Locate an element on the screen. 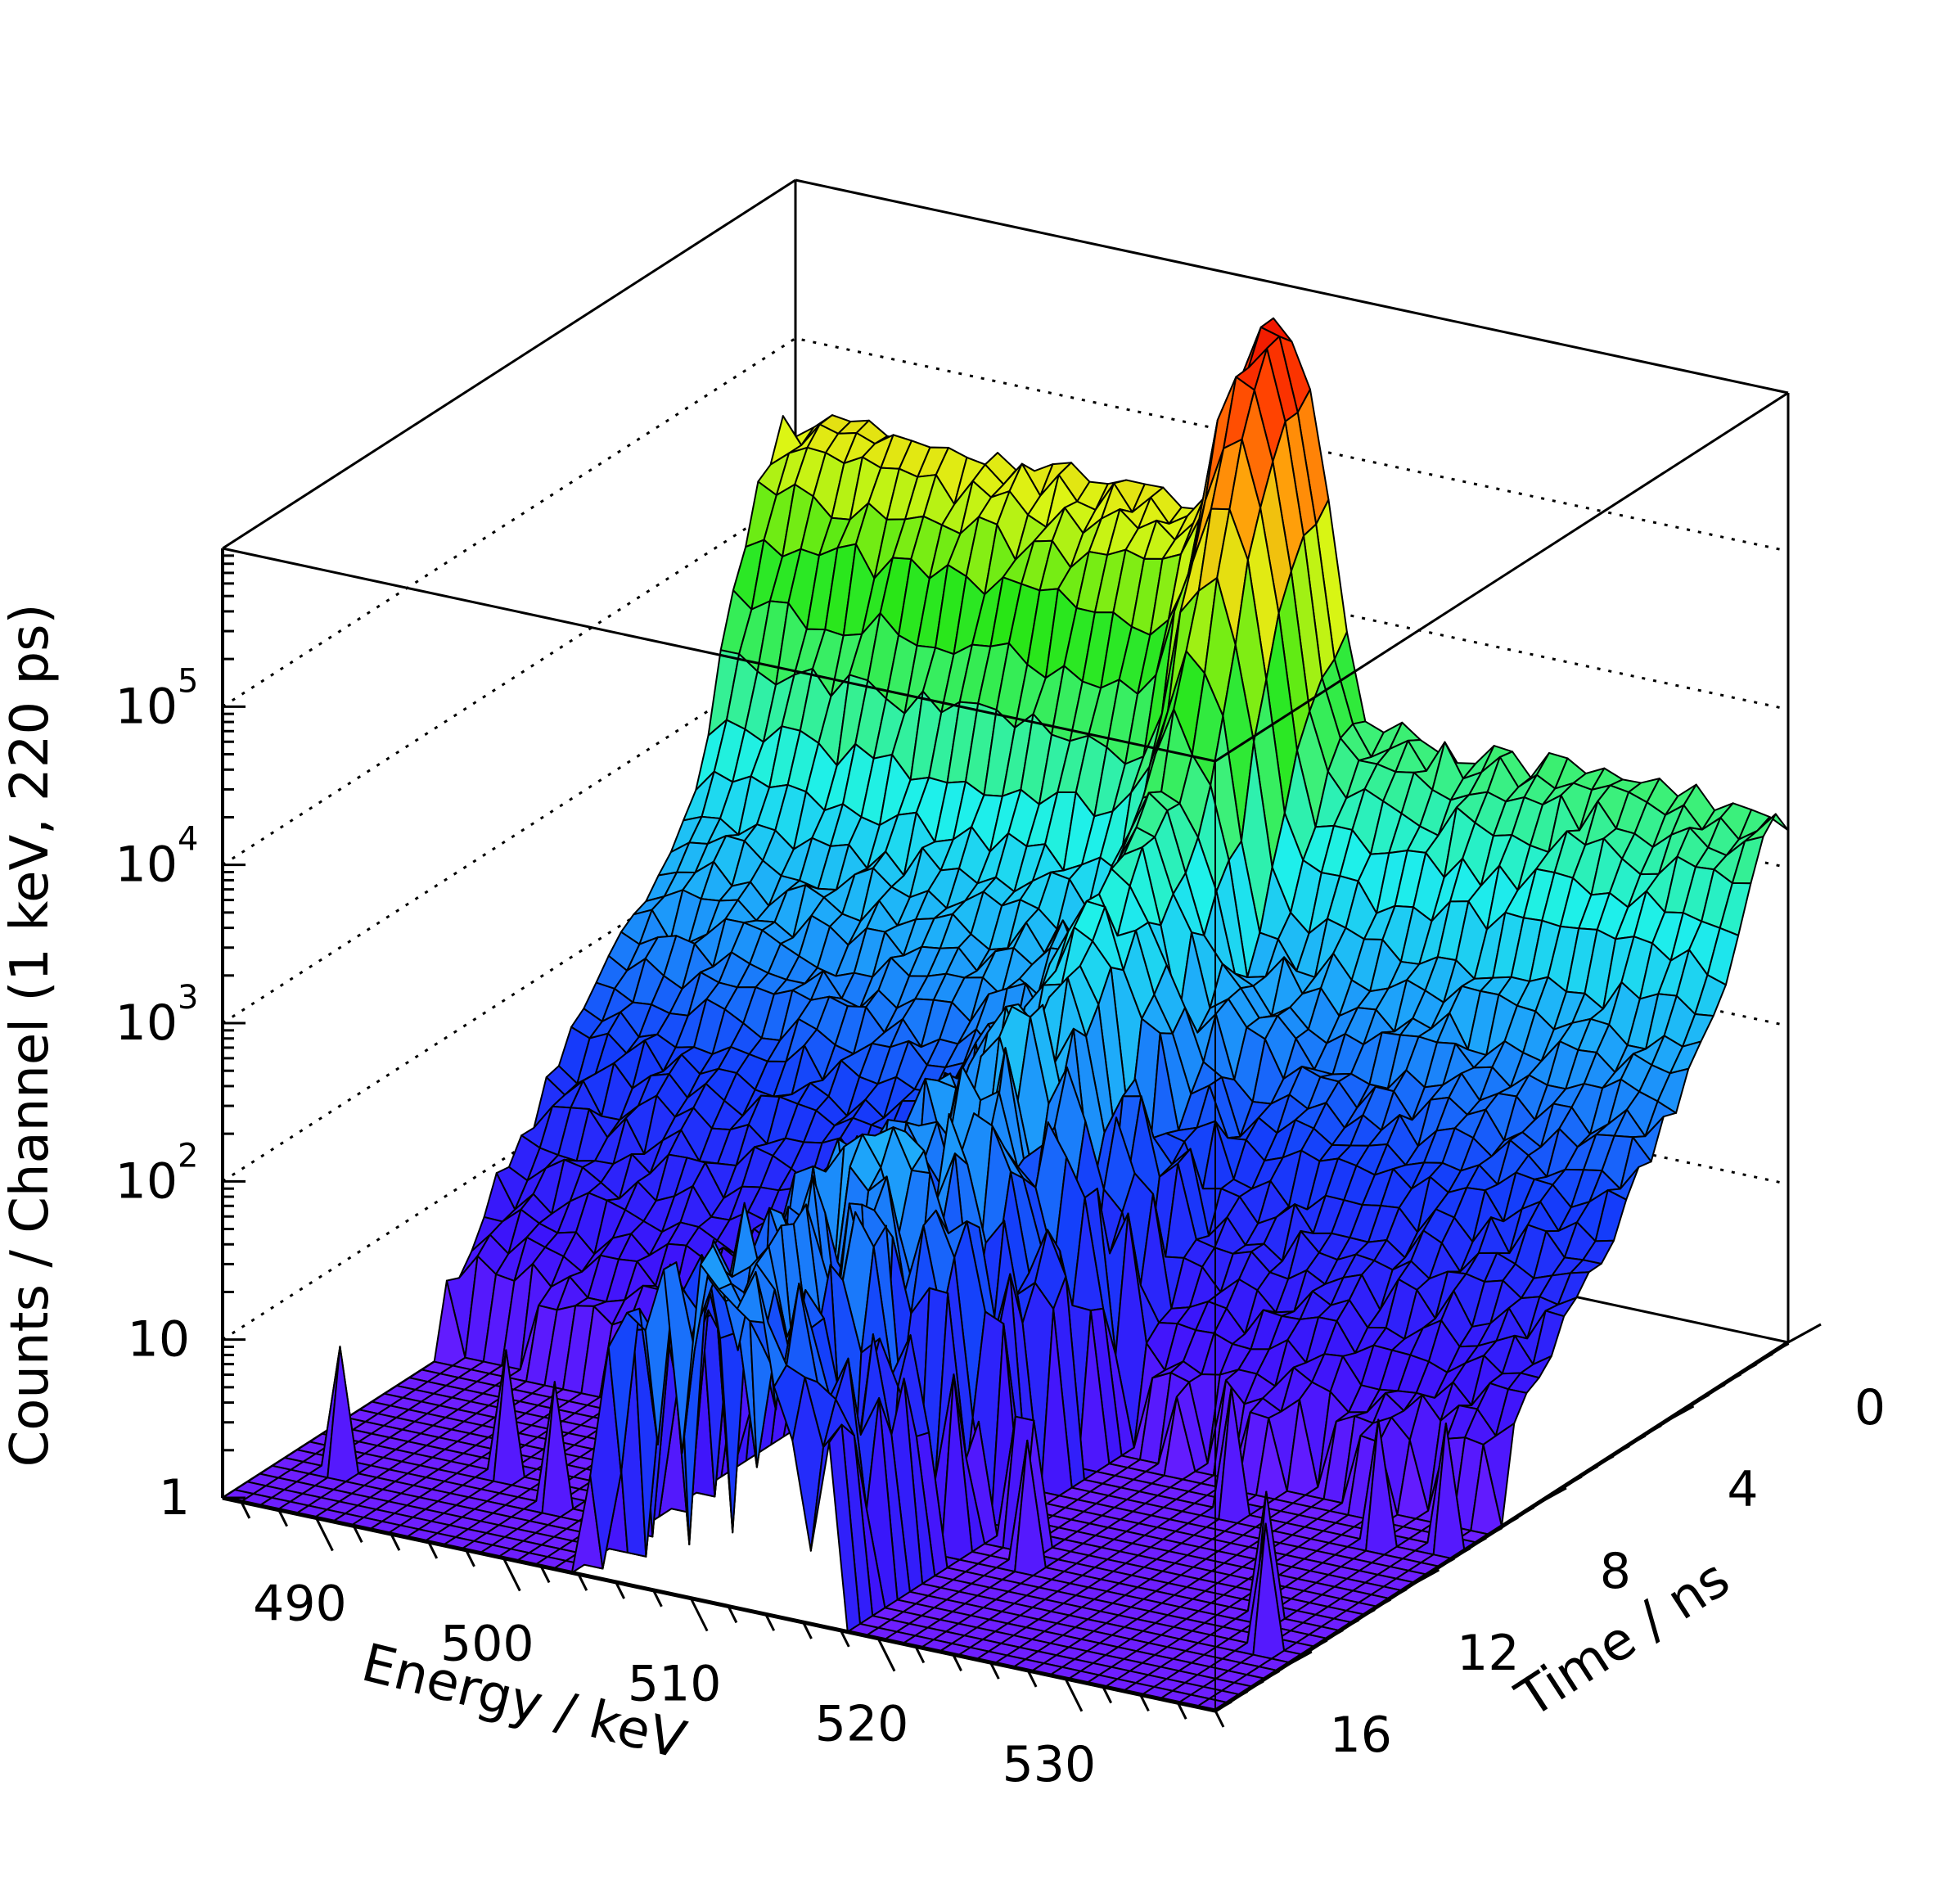  time-tick-label: 8 is located at coordinates (1615, 1571).